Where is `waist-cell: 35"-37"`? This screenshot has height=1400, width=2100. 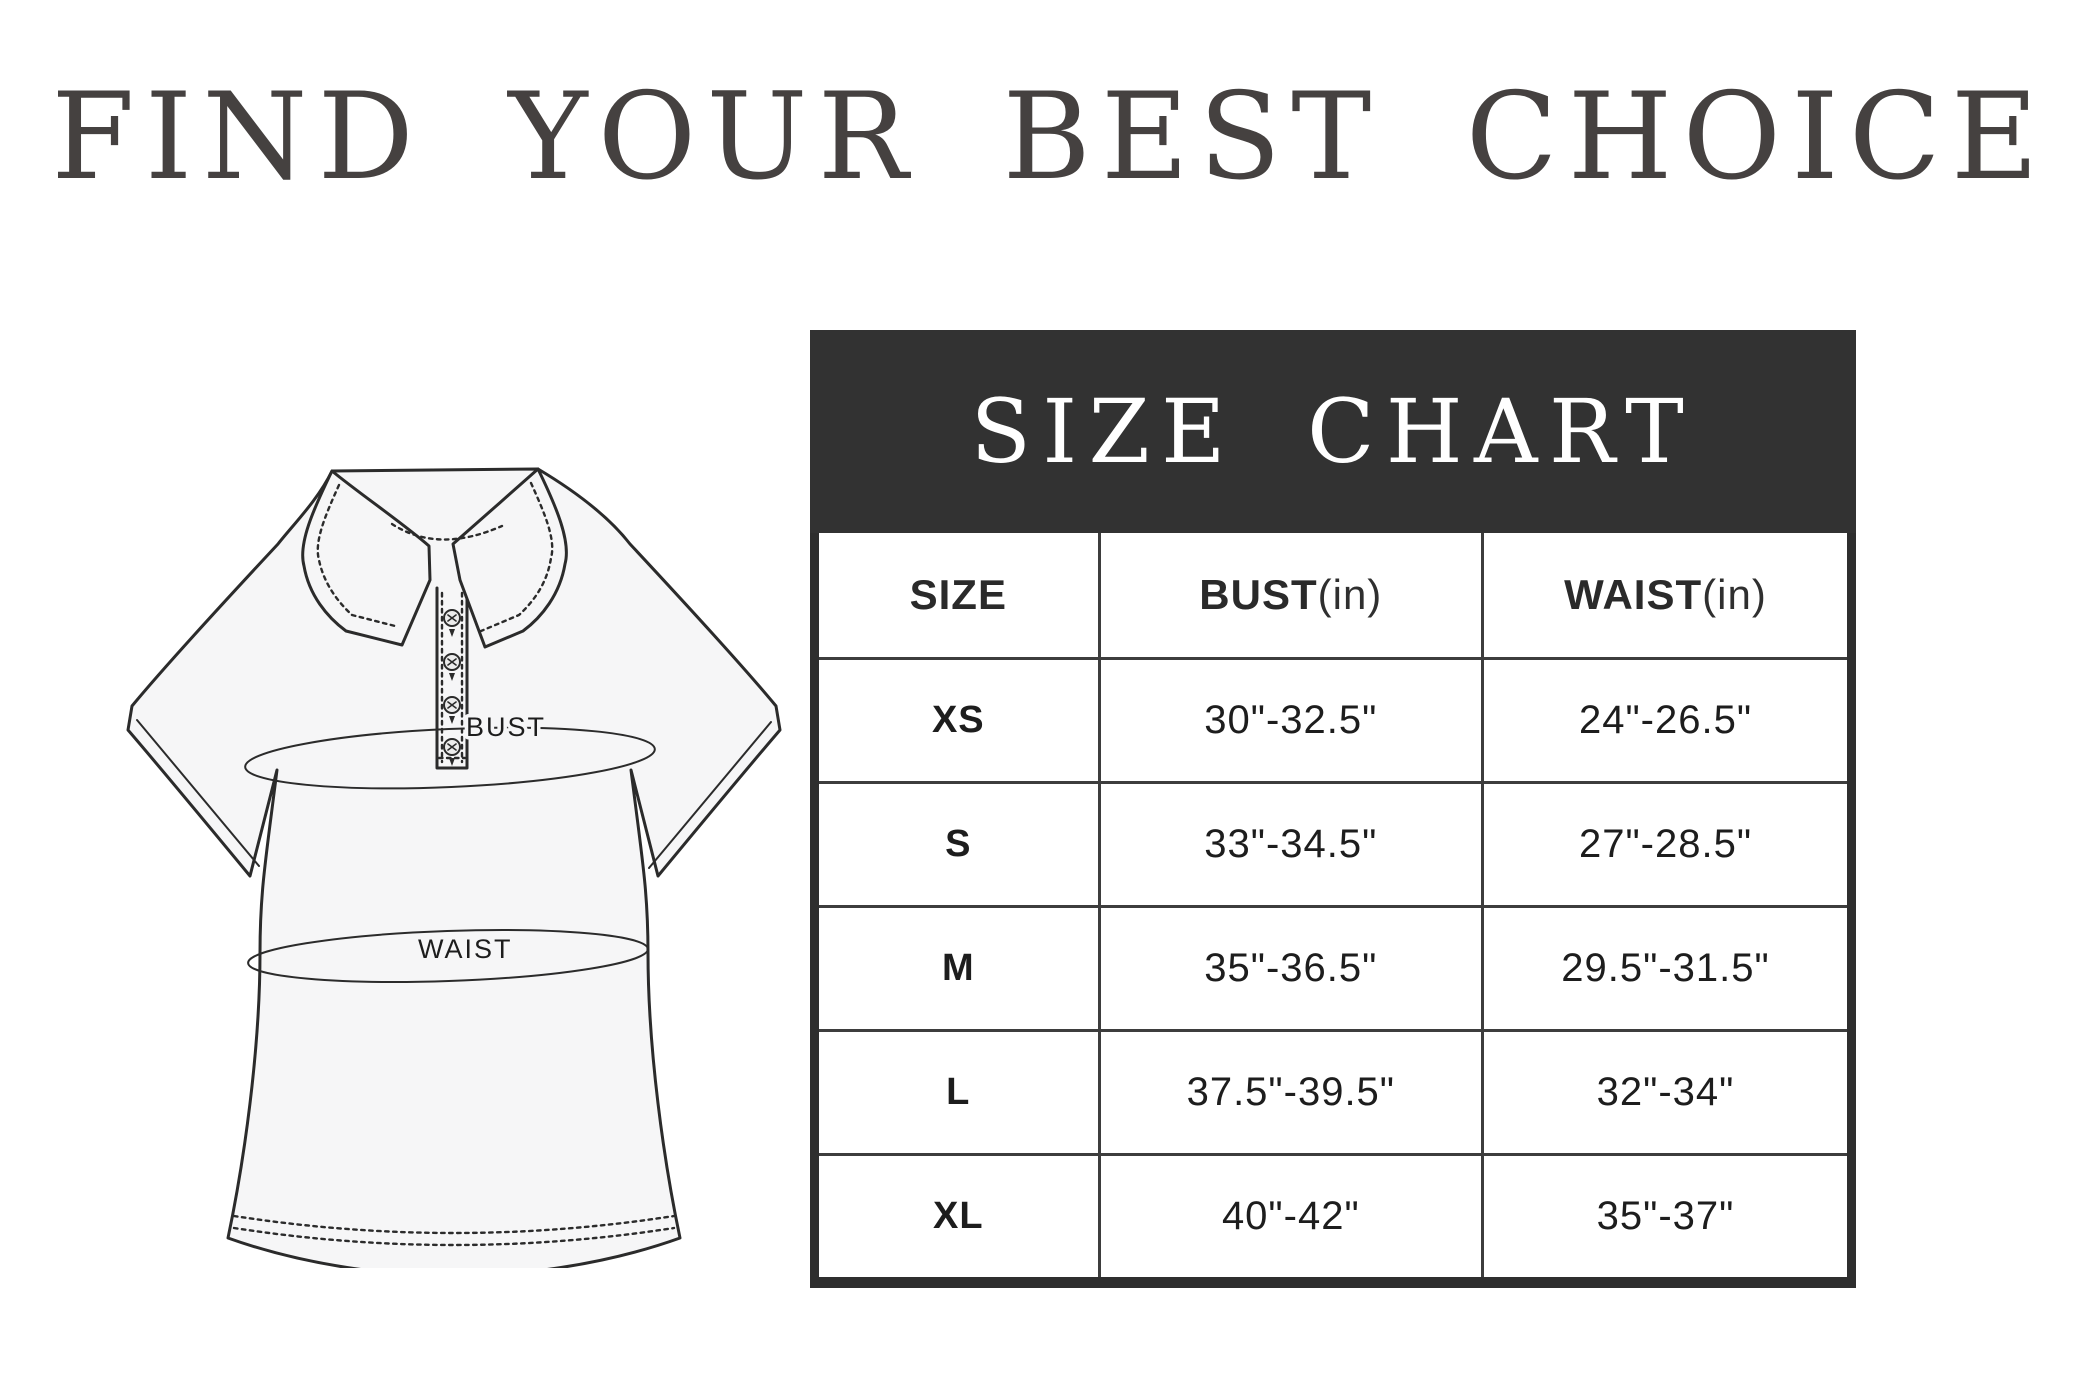
waist-cell: 35"-37" is located at coordinates (1664, 1215).